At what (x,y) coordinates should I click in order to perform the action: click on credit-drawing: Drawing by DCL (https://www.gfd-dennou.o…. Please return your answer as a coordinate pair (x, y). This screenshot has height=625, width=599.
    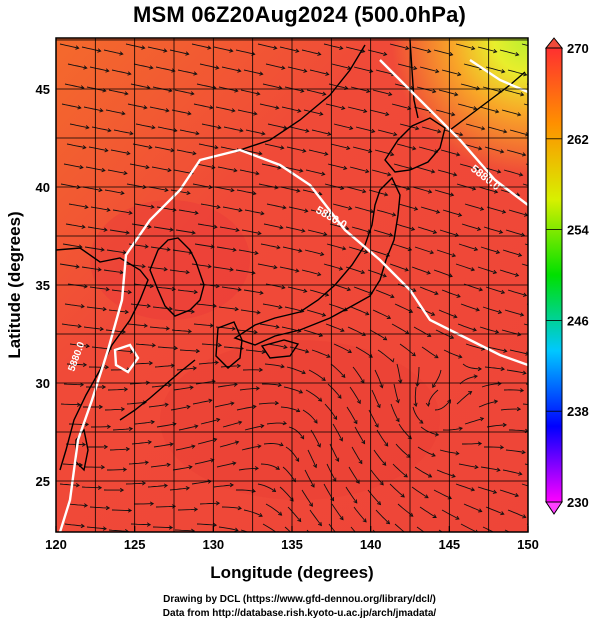
    Looking at the image, I should click on (299, 599).